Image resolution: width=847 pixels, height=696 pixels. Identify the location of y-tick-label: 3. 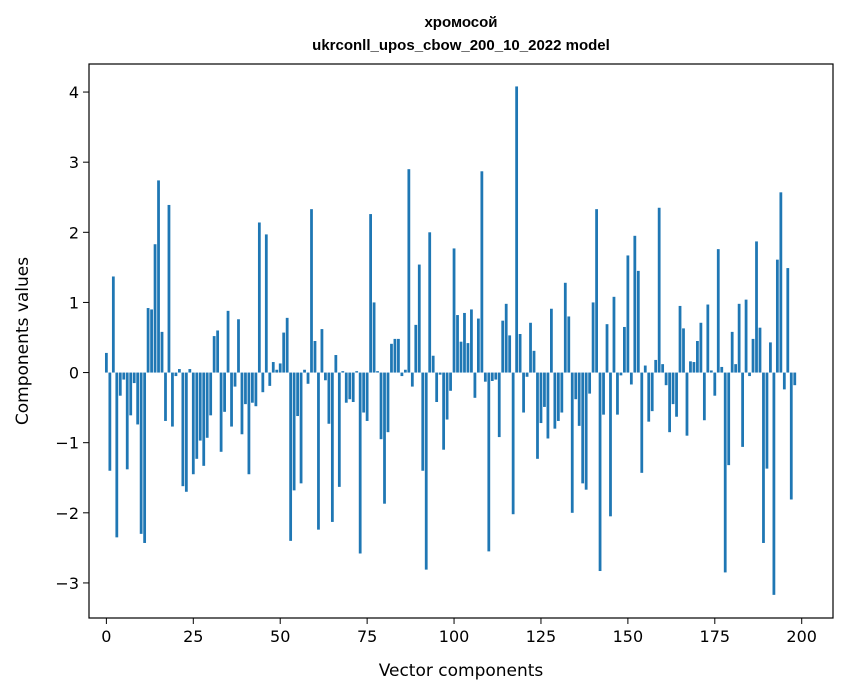
(74, 162).